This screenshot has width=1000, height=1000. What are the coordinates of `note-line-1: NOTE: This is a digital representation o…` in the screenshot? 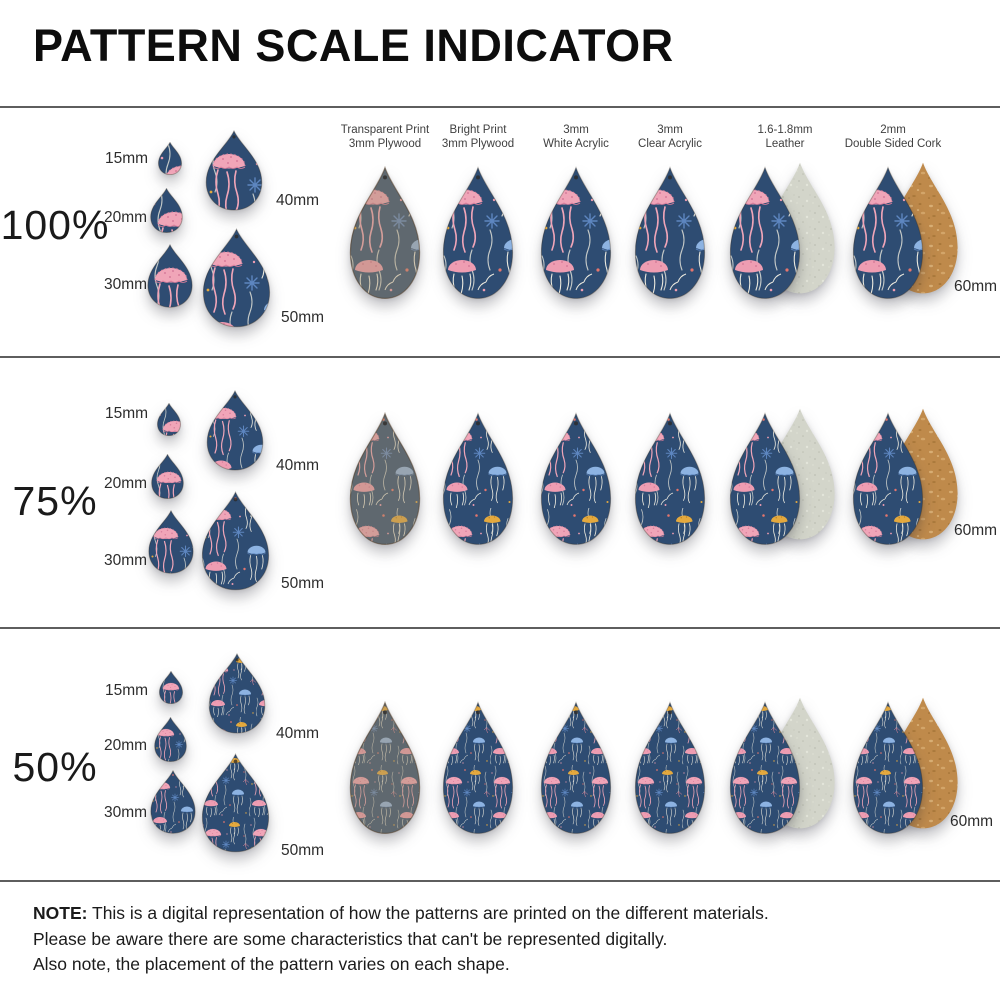 It's located at (401, 914).